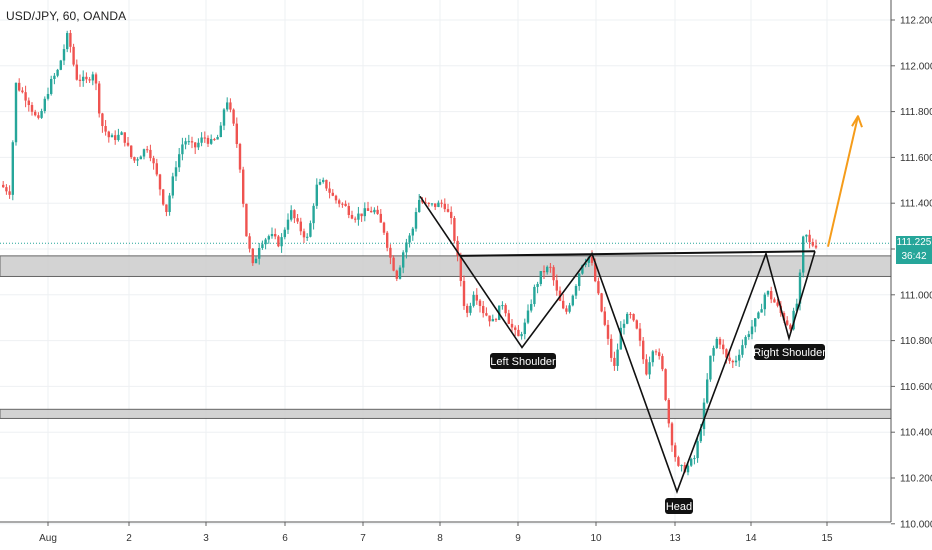  What do you see at coordinates (48, 538) in the screenshot?
I see `time-tick-label: Aug` at bounding box center [48, 538].